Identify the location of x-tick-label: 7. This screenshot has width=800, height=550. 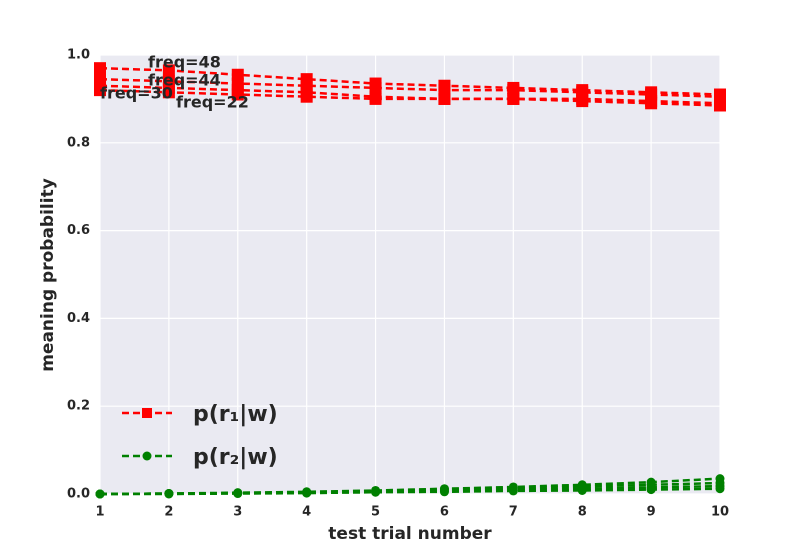
(513, 512).